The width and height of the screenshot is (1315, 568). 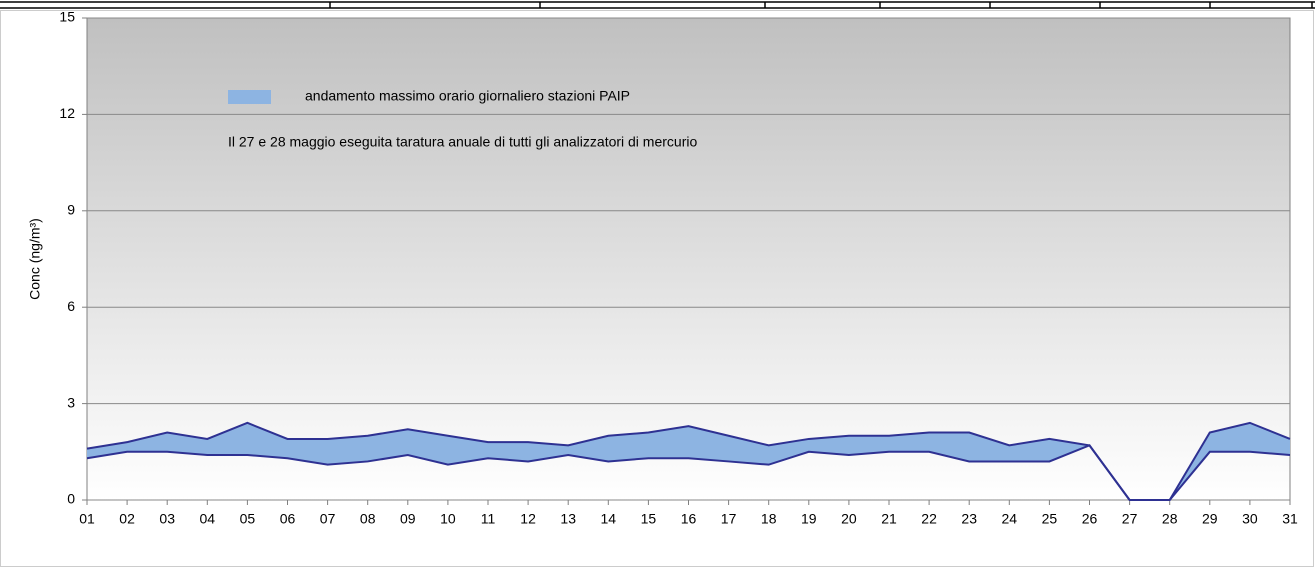 I want to click on x-tick-label: 02, so click(x=127, y=519).